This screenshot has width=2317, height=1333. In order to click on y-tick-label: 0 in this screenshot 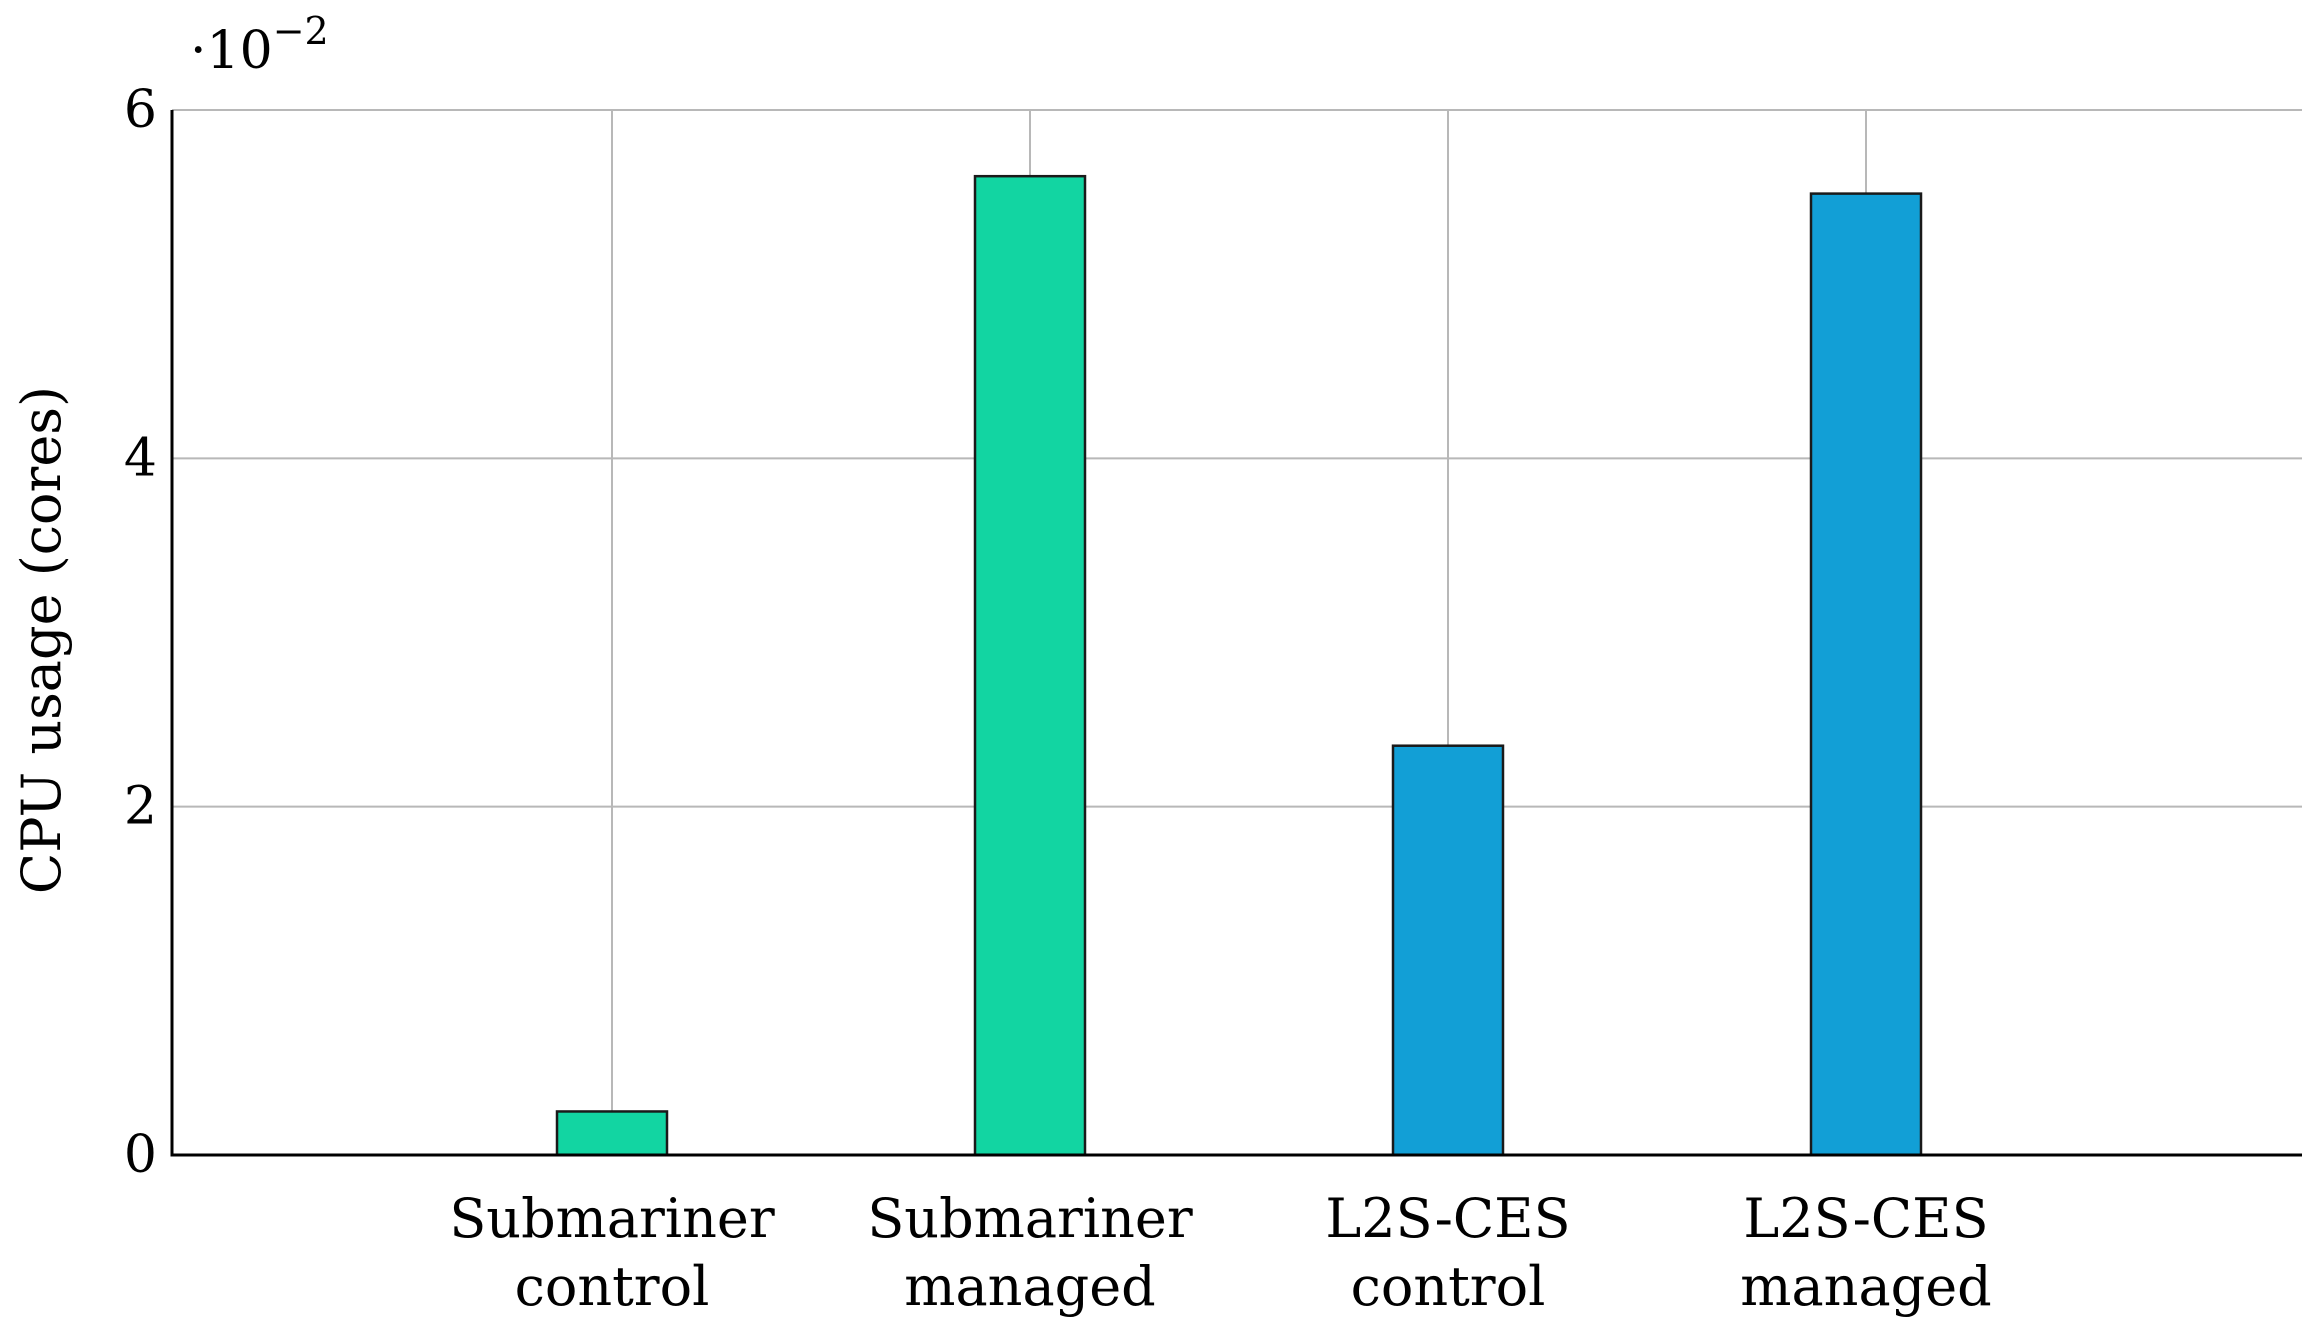, I will do `click(140, 1155)`.